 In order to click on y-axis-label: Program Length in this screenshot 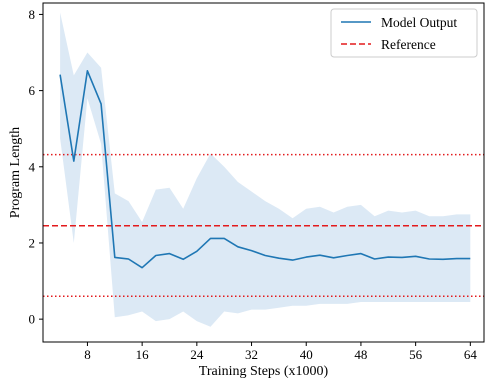, I will do `click(15, 172)`.